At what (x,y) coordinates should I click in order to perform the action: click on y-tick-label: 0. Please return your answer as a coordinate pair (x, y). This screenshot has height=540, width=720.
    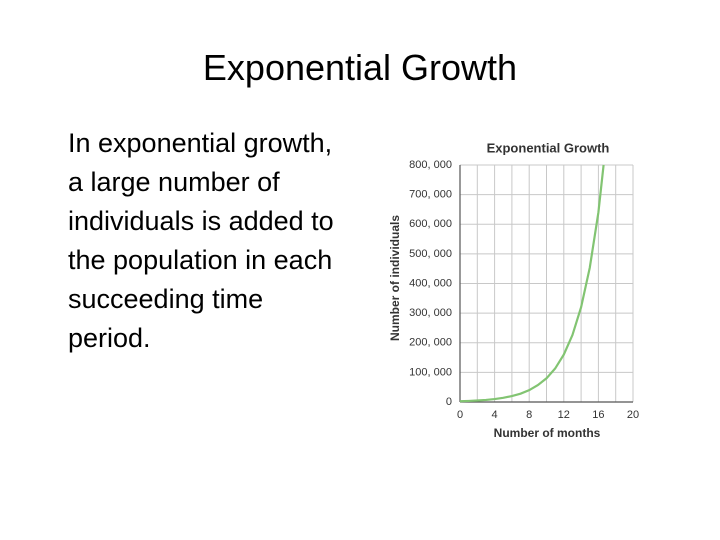
    Looking at the image, I should click on (449, 402).